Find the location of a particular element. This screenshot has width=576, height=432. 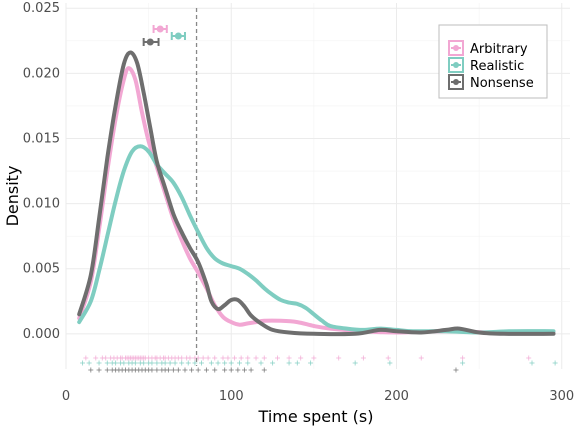

x-tick-label: 100 is located at coordinates (231, 396).